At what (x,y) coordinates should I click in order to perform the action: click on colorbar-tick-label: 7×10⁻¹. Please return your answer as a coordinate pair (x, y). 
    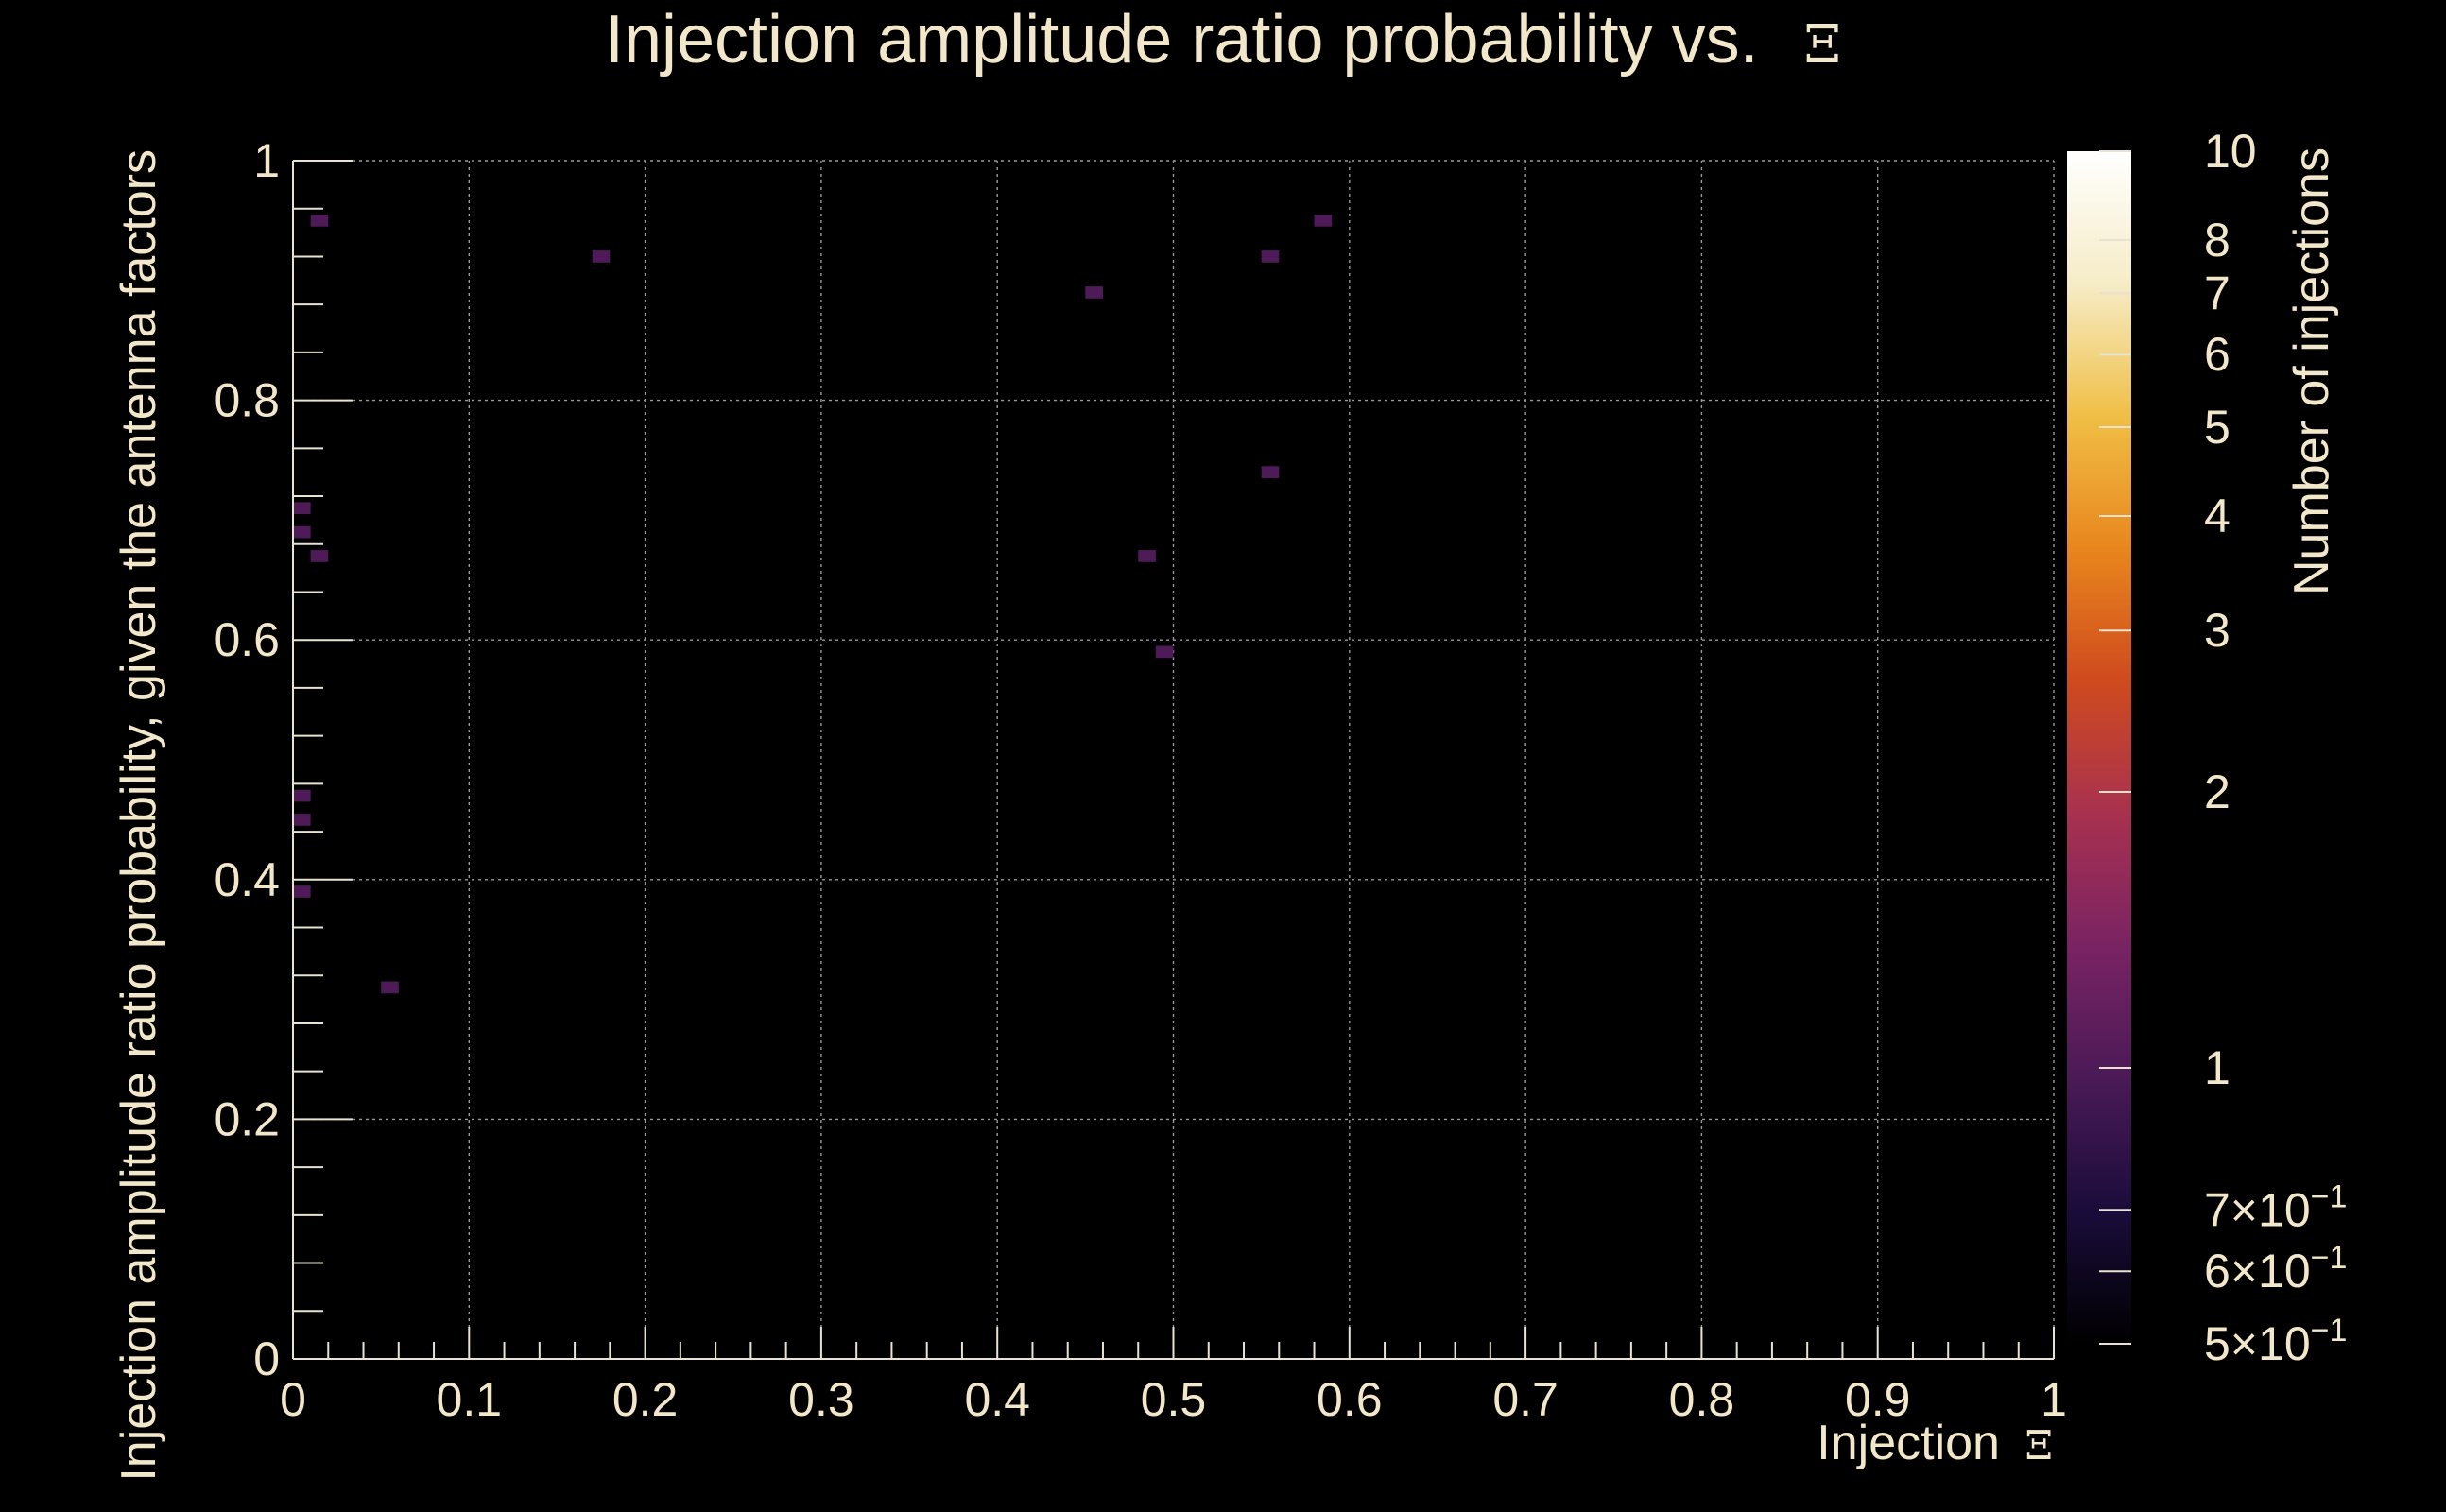
    Looking at the image, I should click on (2275, 1207).